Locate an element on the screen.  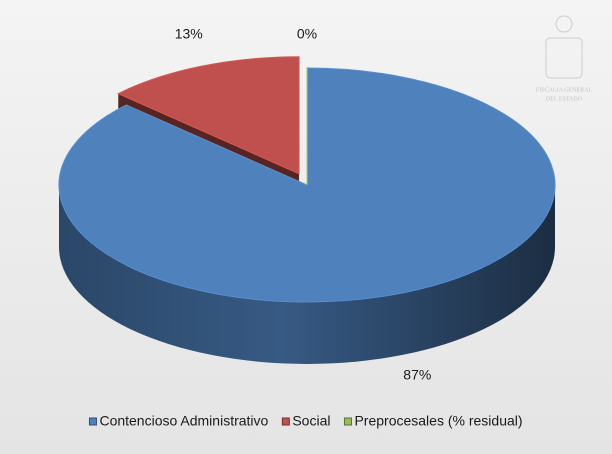
legend-label: Contencioso Administrativo is located at coordinates (183, 421).